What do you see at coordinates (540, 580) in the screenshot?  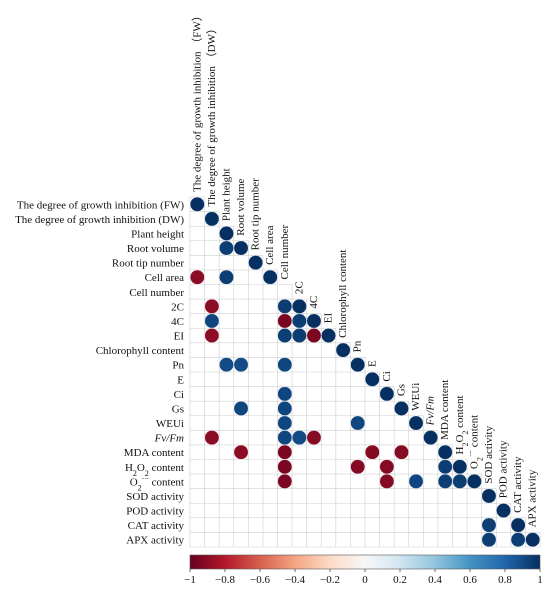 I see `colorbar-tick-label: 1` at bounding box center [540, 580].